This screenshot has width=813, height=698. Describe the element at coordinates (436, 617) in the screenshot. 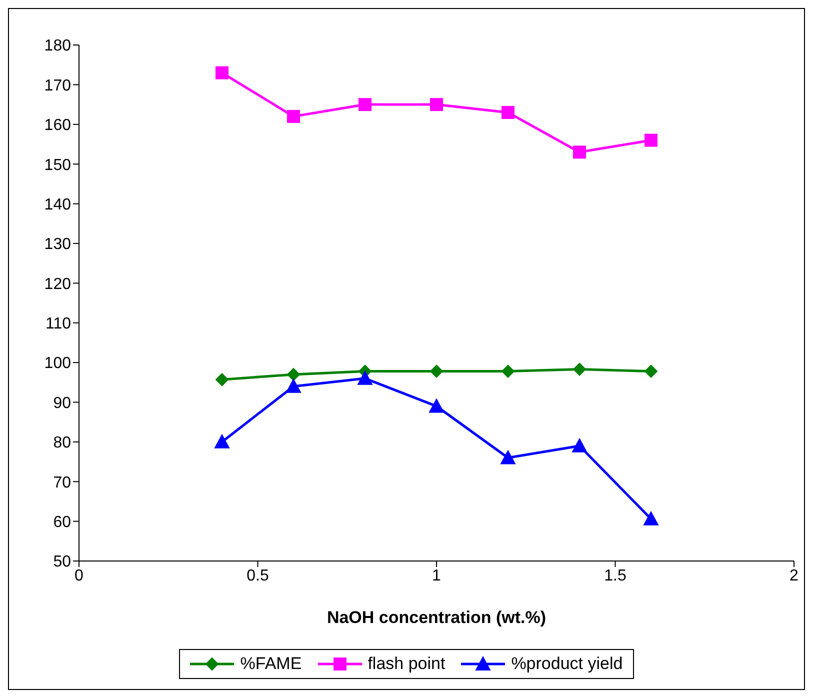

I see `x-axis-title: NaOH concentration (wt.%)` at that location.